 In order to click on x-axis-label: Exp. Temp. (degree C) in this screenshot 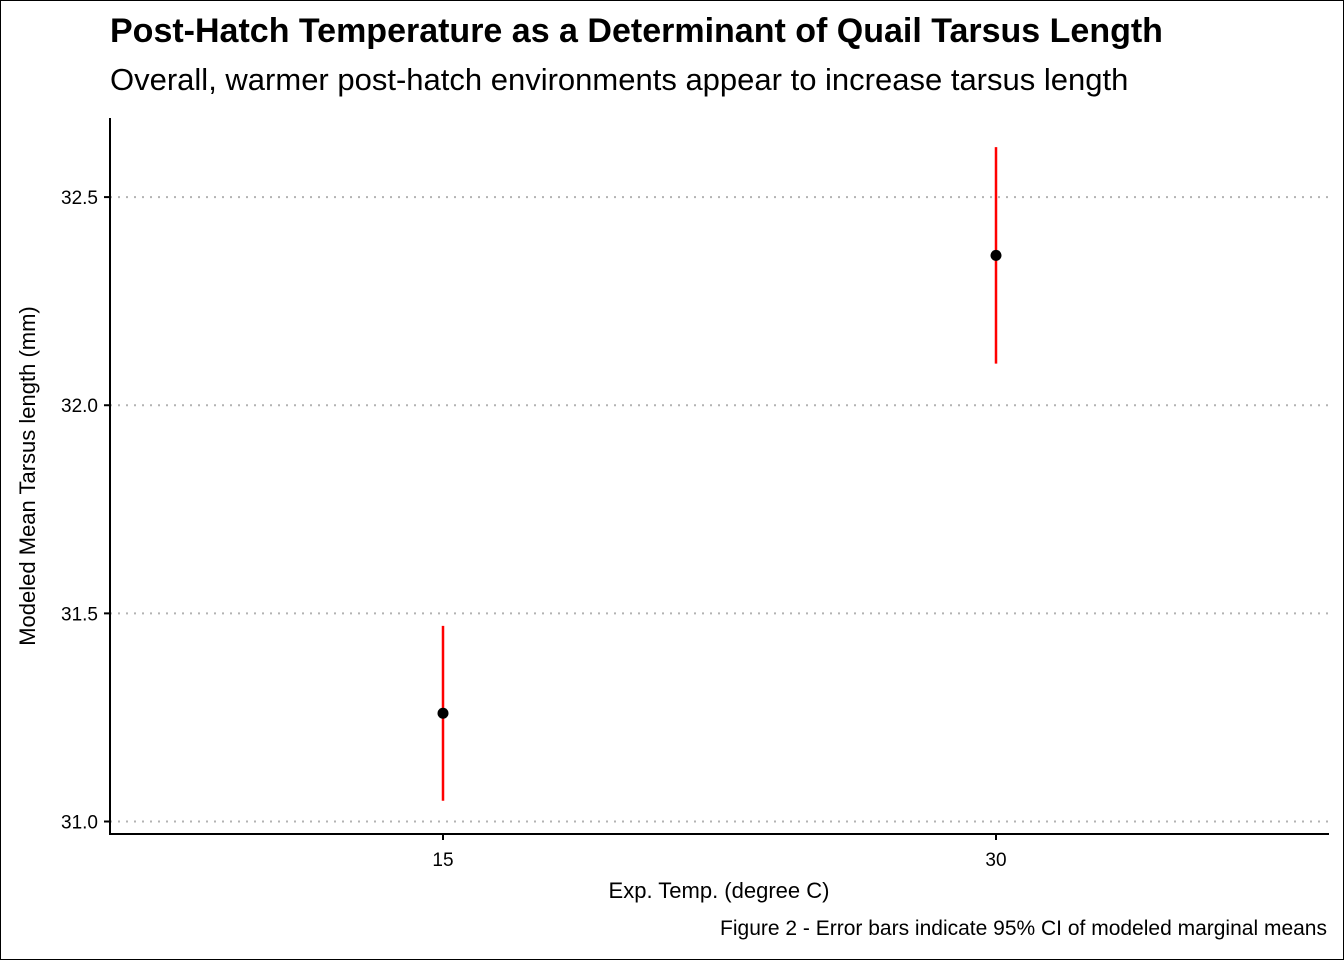, I will do `click(719, 890)`.